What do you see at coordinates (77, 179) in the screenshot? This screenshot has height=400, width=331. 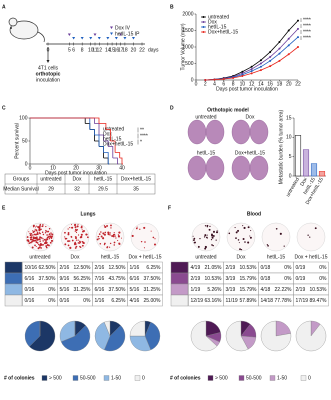 I see `table-header: Dox` at bounding box center [77, 179].